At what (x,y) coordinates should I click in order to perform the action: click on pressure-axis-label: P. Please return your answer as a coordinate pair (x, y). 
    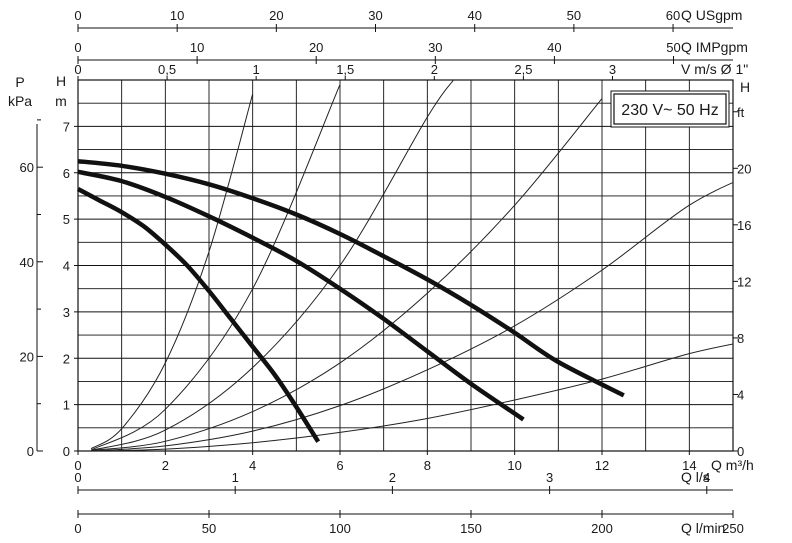
    Looking at the image, I should click on (19, 82).